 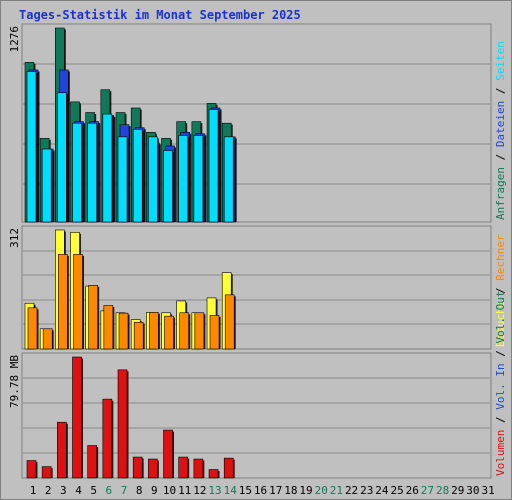 I want to click on day-label-16: 16, so click(x=260, y=490).